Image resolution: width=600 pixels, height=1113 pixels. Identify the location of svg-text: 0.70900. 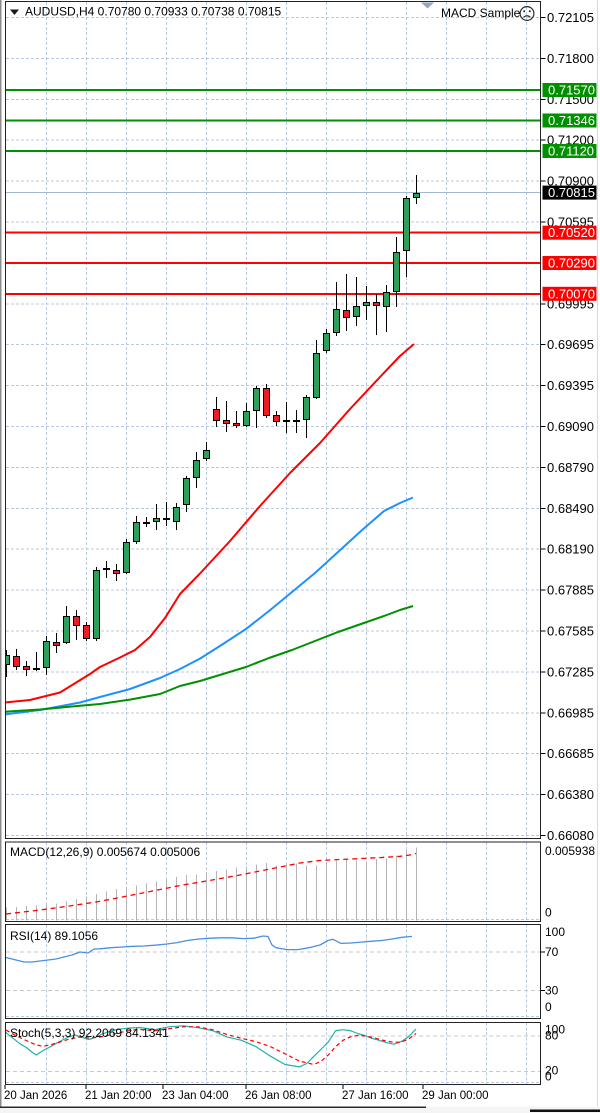
(570, 181).